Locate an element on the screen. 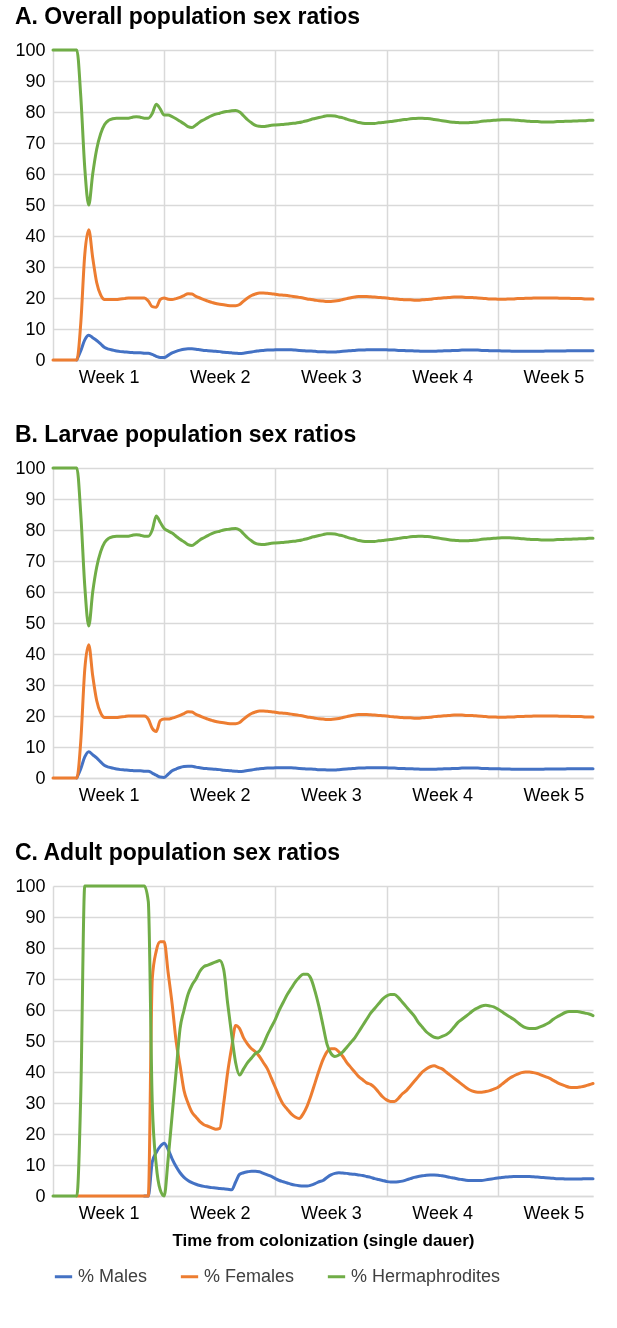 This screenshot has width=617, height=1328. chart-title: A. Overall population sex ratios is located at coordinates (187, 16).